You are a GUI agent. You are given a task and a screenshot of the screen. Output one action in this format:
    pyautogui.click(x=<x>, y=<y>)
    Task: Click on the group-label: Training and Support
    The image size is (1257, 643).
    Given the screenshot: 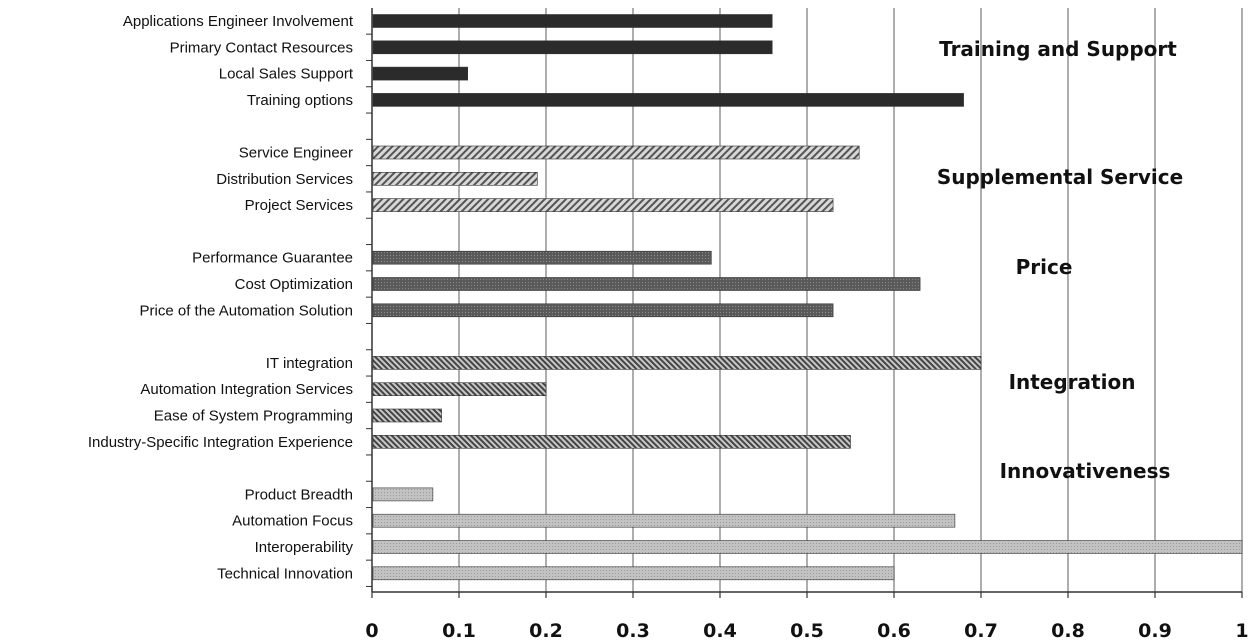 What is the action you would take?
    pyautogui.click(x=1058, y=49)
    